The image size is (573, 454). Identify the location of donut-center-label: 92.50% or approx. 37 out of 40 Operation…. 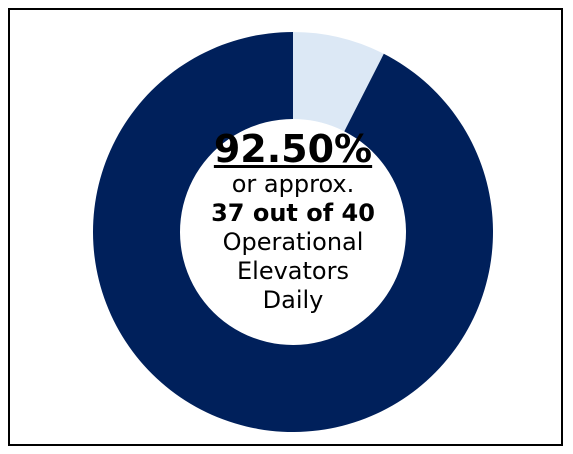
(293, 221).